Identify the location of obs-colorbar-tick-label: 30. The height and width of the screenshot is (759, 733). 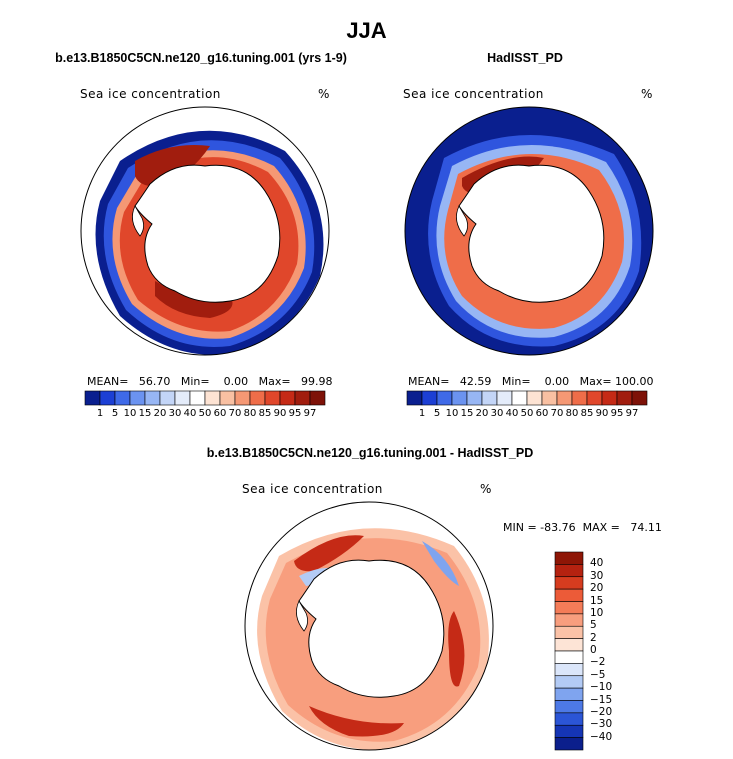
(497, 413).